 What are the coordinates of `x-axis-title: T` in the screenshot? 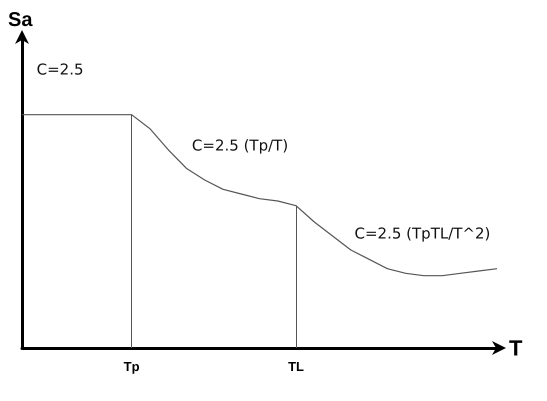 It's located at (516, 348).